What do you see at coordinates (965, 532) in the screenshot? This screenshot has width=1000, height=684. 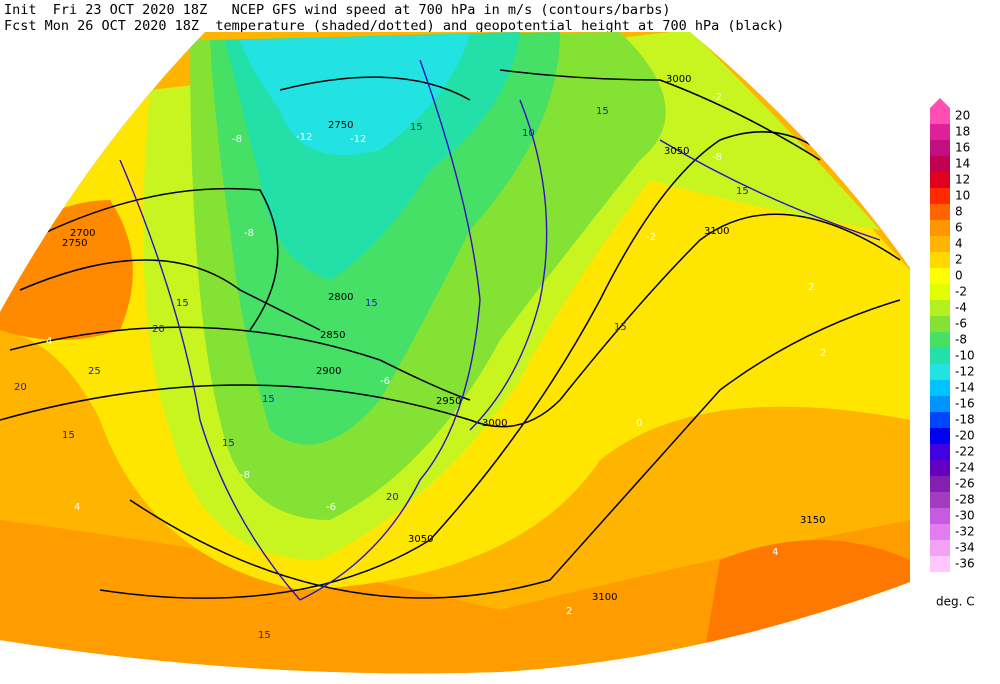 I see `colorbar-label: -32` at bounding box center [965, 532].